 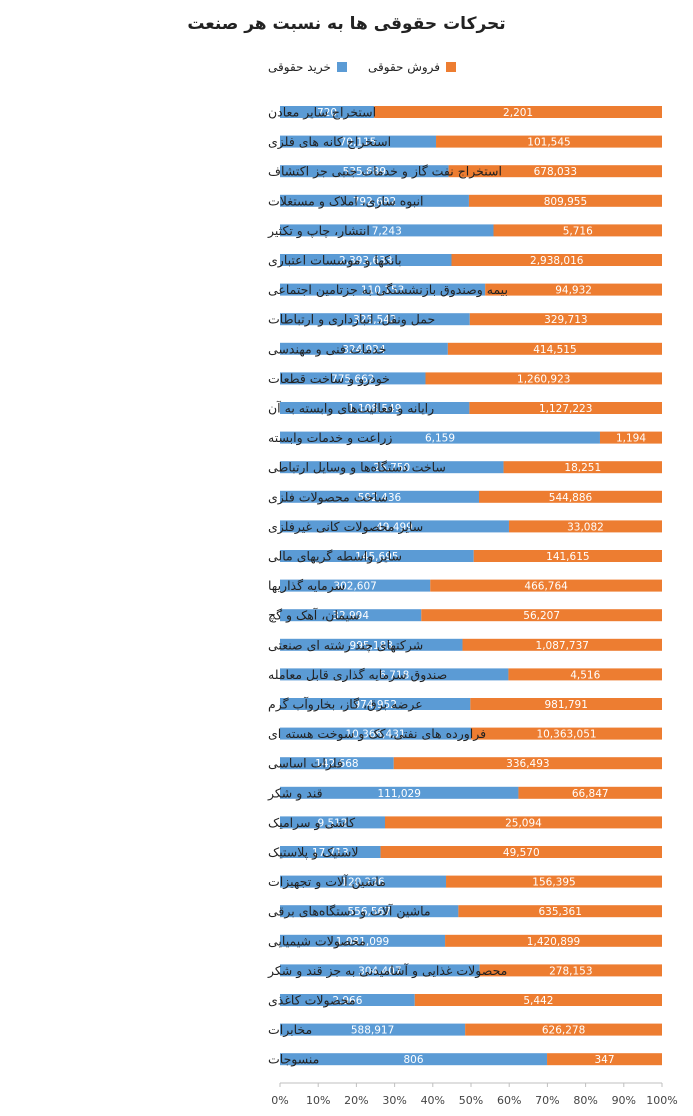 I want to click on data-label-buy: 6,718, so click(x=394, y=675).